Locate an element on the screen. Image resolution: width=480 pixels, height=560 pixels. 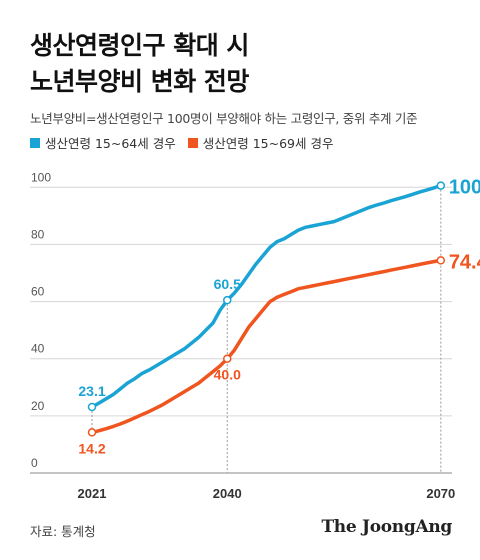
data-label-1-2021: 23.1 is located at coordinates (91, 391).